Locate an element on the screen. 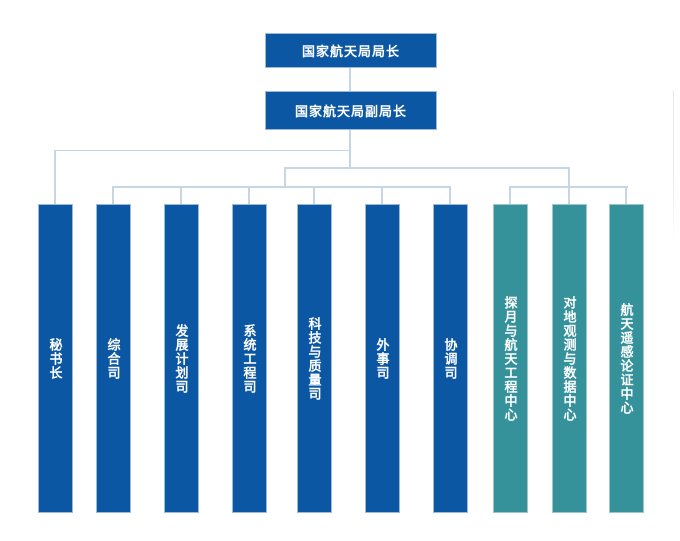 This screenshot has width=680, height=541. org-bar-label: 秘书长 is located at coordinates (55, 358).